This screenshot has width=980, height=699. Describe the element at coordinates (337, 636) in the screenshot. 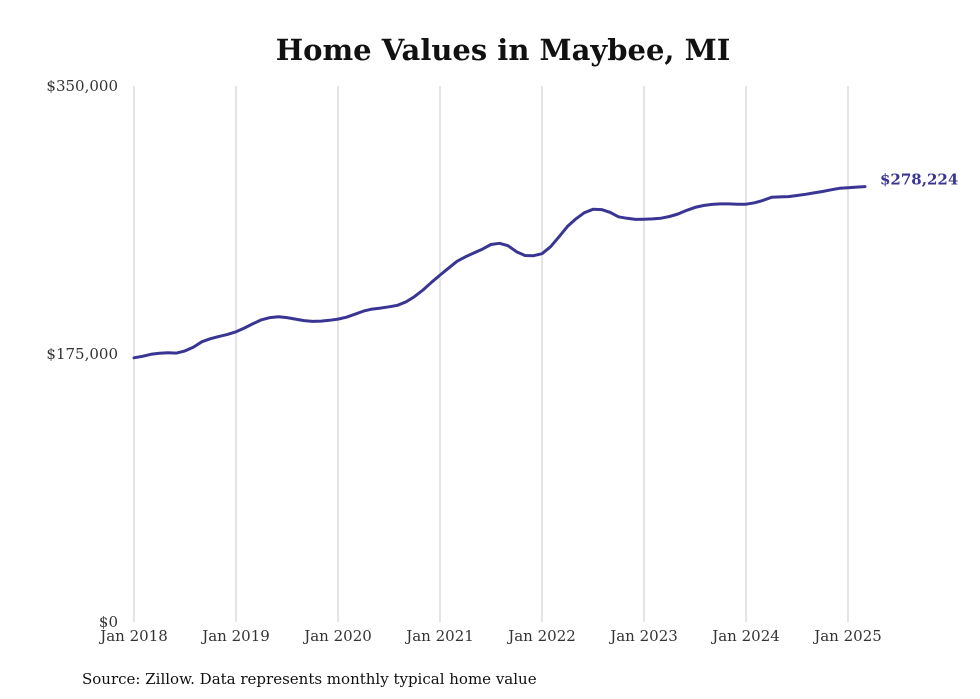

I see `x-tick-label: Jan 2020` at that location.